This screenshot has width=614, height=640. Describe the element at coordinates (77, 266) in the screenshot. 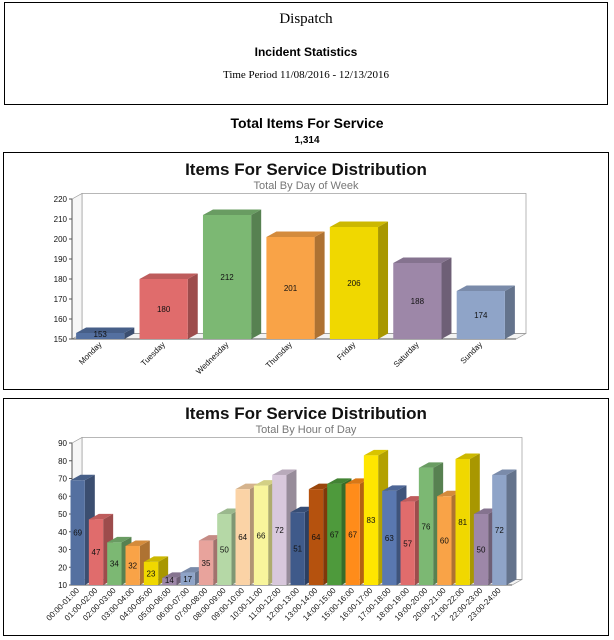

I see `chart-side-wall` at that location.